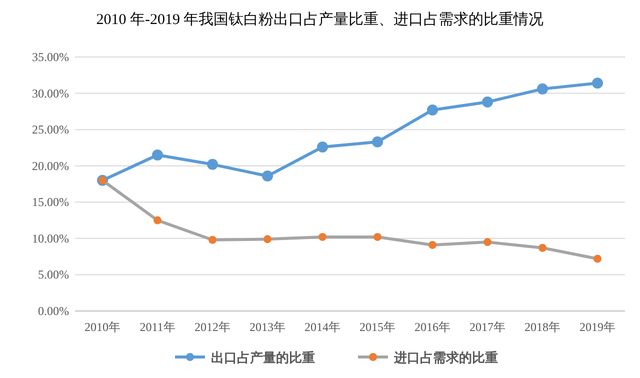 This screenshot has height=378, width=640. Describe the element at coordinates (320, 19) in the screenshot. I see `chart-title: 2010 年-2019 年我国钛白粉出口占产量比重、进口占需求的比重情况` at that location.